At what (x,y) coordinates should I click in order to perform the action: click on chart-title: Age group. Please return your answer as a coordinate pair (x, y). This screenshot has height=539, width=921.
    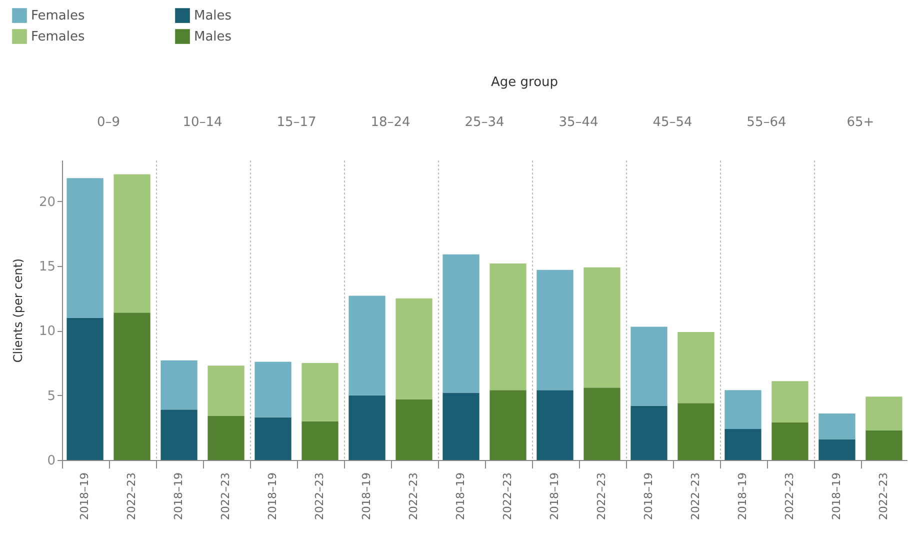
    Looking at the image, I should click on (524, 82).